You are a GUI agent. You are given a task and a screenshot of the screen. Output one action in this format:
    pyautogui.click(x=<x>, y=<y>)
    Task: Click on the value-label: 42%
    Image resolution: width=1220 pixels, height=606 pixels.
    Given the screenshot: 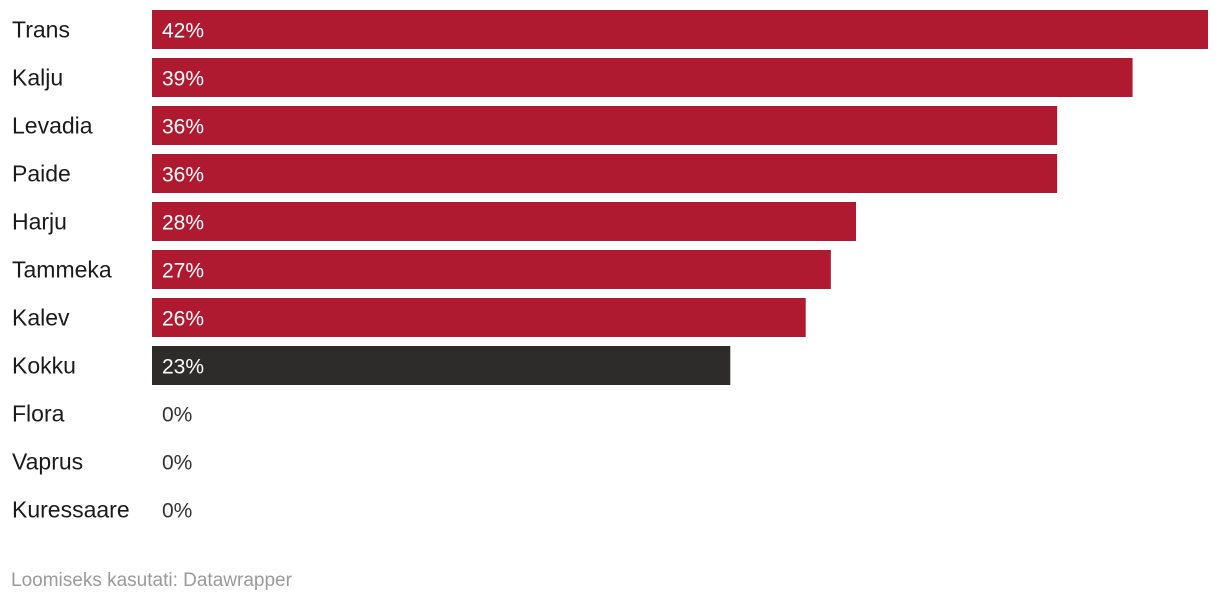 What is the action you would take?
    pyautogui.click(x=183, y=31)
    